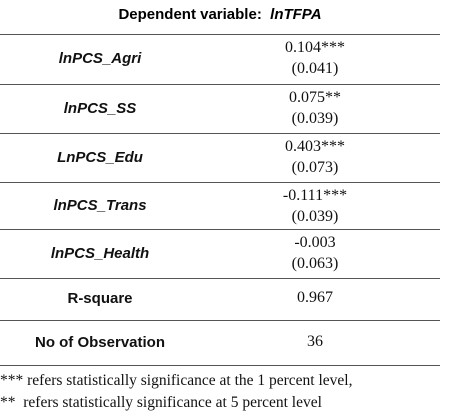  I want to click on standard-error: (0.063), so click(315, 263).